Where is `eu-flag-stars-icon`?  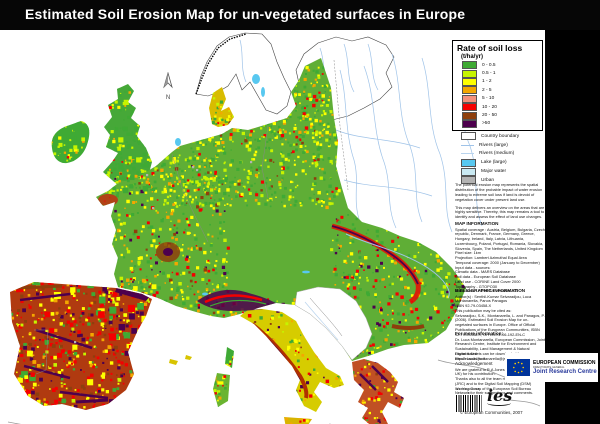
eu-flag-stars-icon is located at coordinates (518, 367).